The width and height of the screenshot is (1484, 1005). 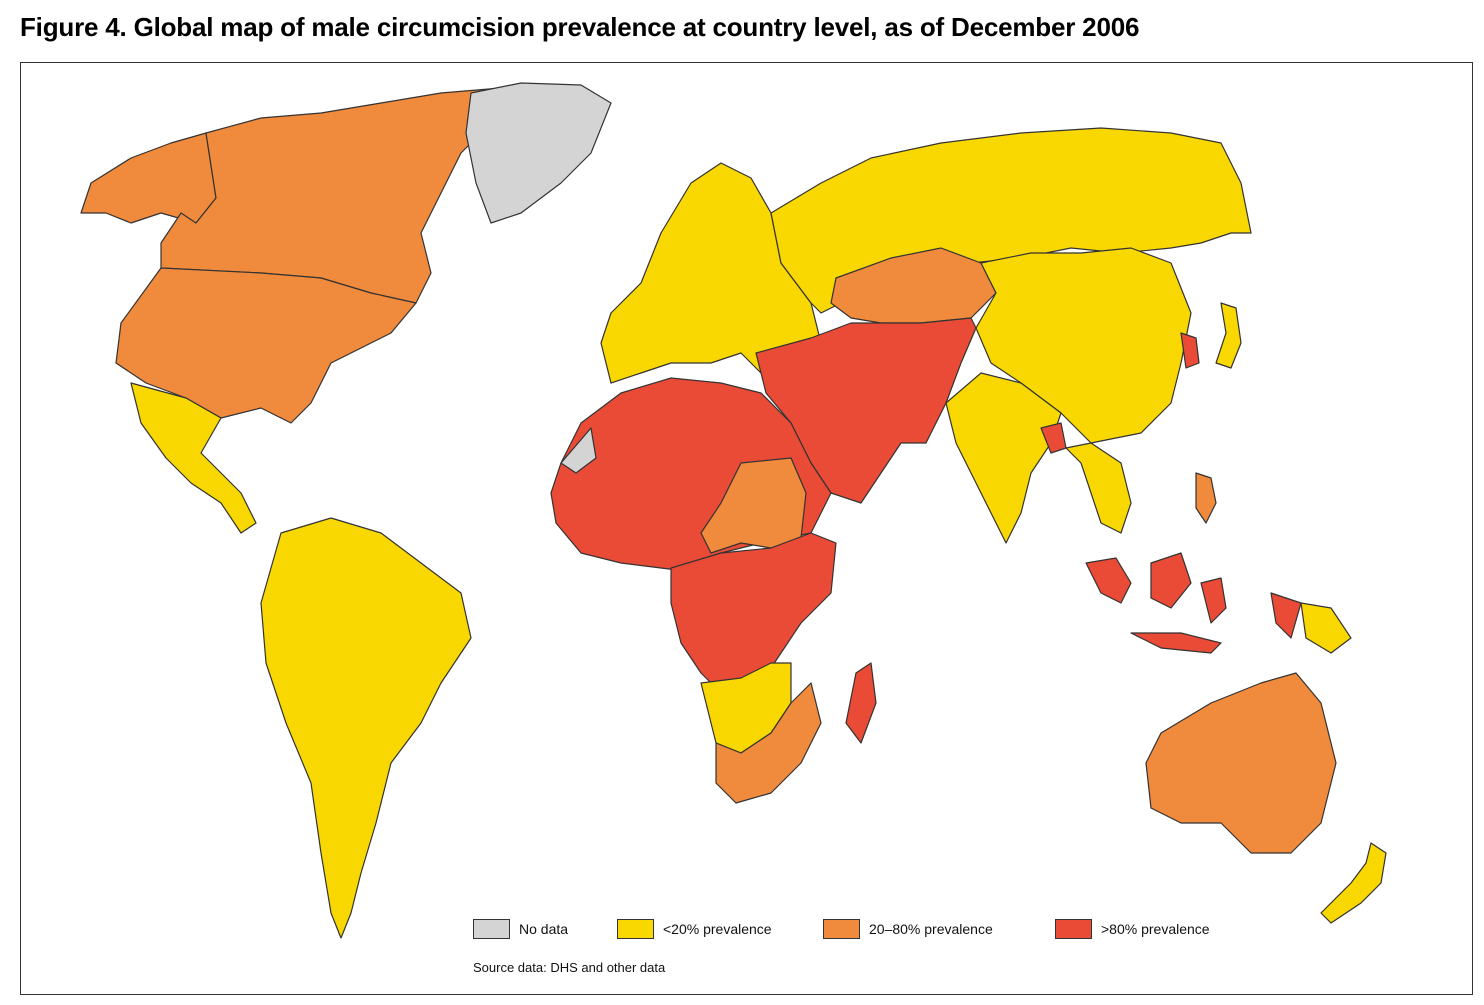 What do you see at coordinates (1190, 350) in the screenshot?
I see `region-korea` at bounding box center [1190, 350].